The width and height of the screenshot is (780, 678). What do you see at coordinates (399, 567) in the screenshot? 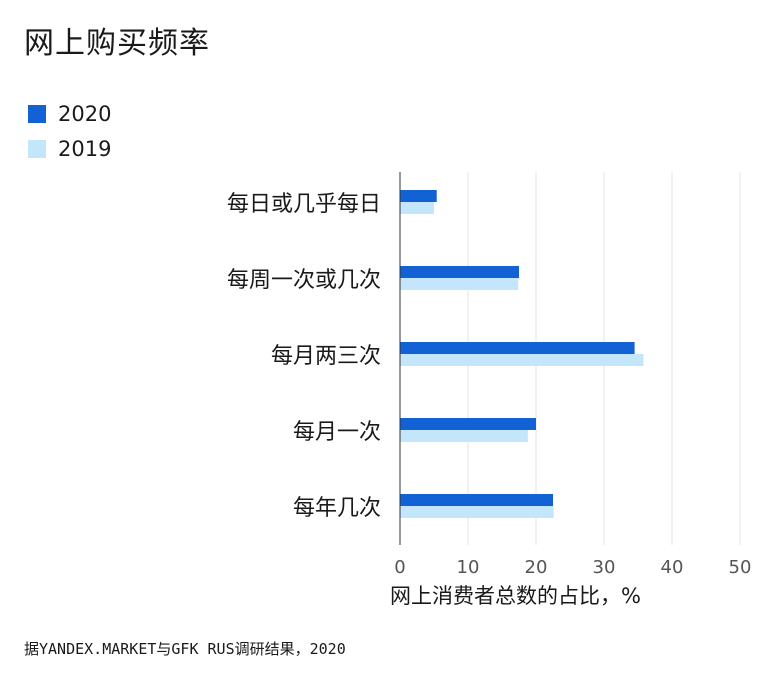
I see `x-tick-label: 0` at bounding box center [399, 567].